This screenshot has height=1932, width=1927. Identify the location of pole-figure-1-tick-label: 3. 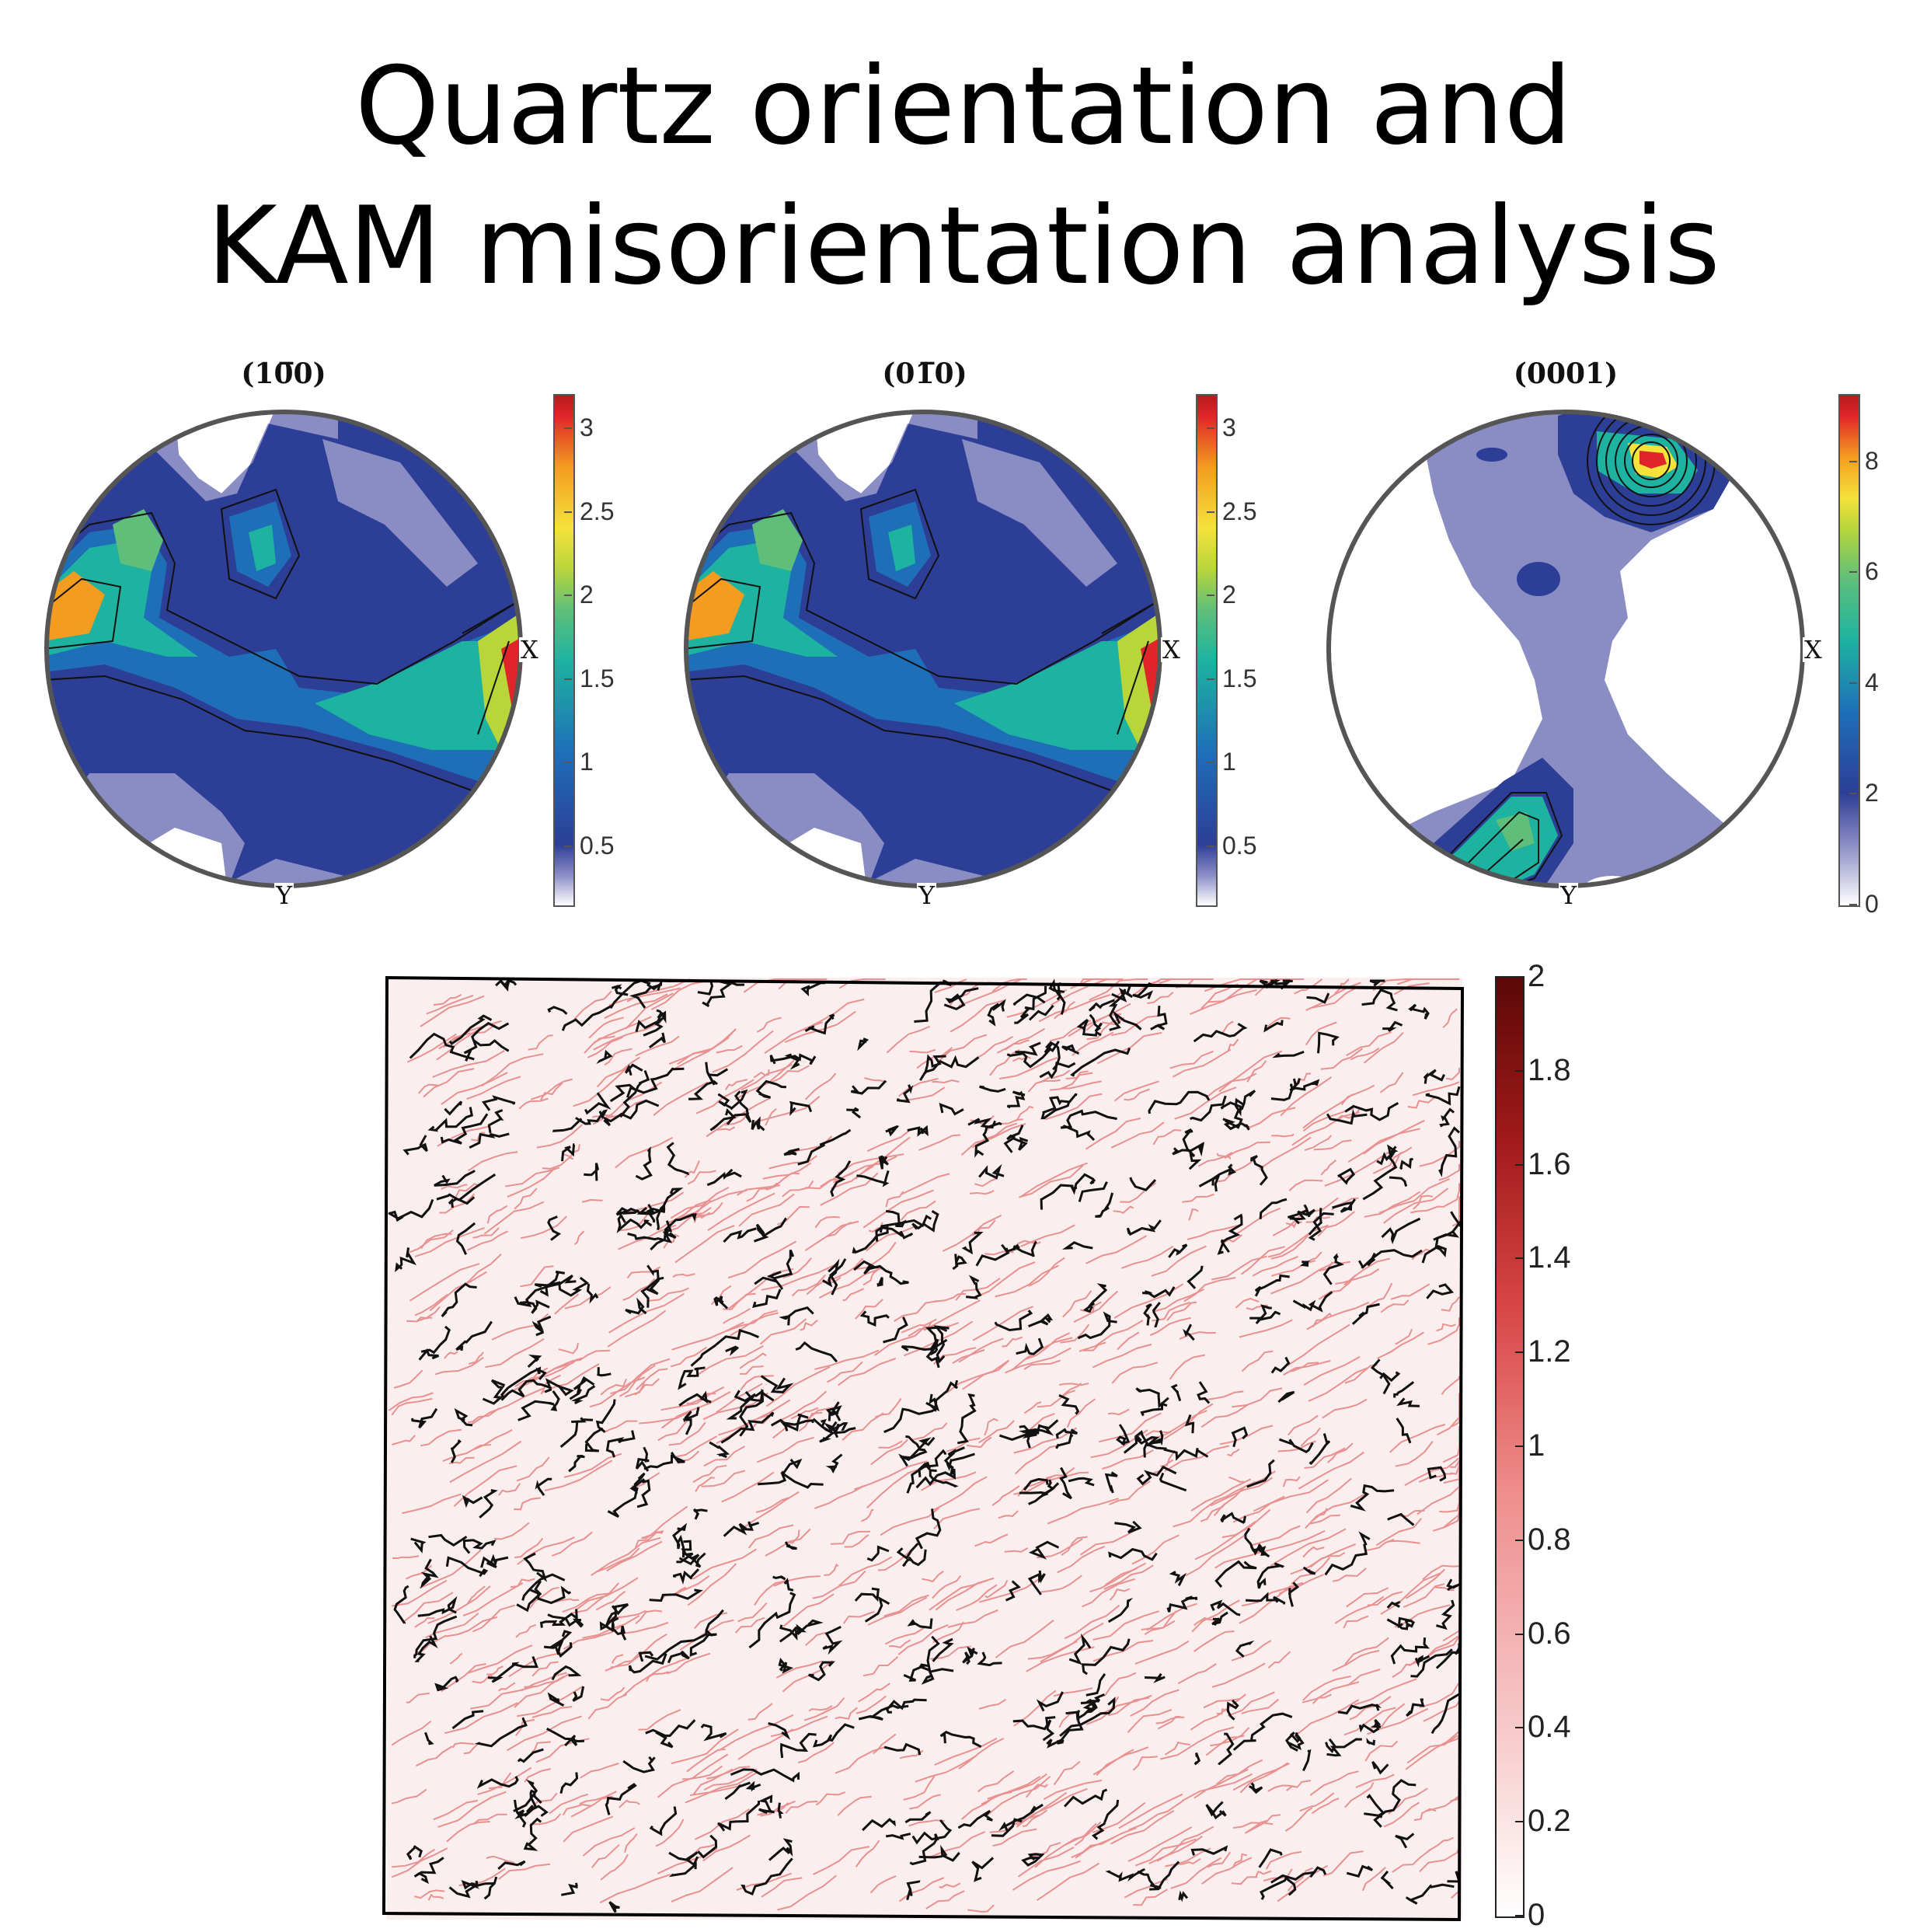
(587, 427).